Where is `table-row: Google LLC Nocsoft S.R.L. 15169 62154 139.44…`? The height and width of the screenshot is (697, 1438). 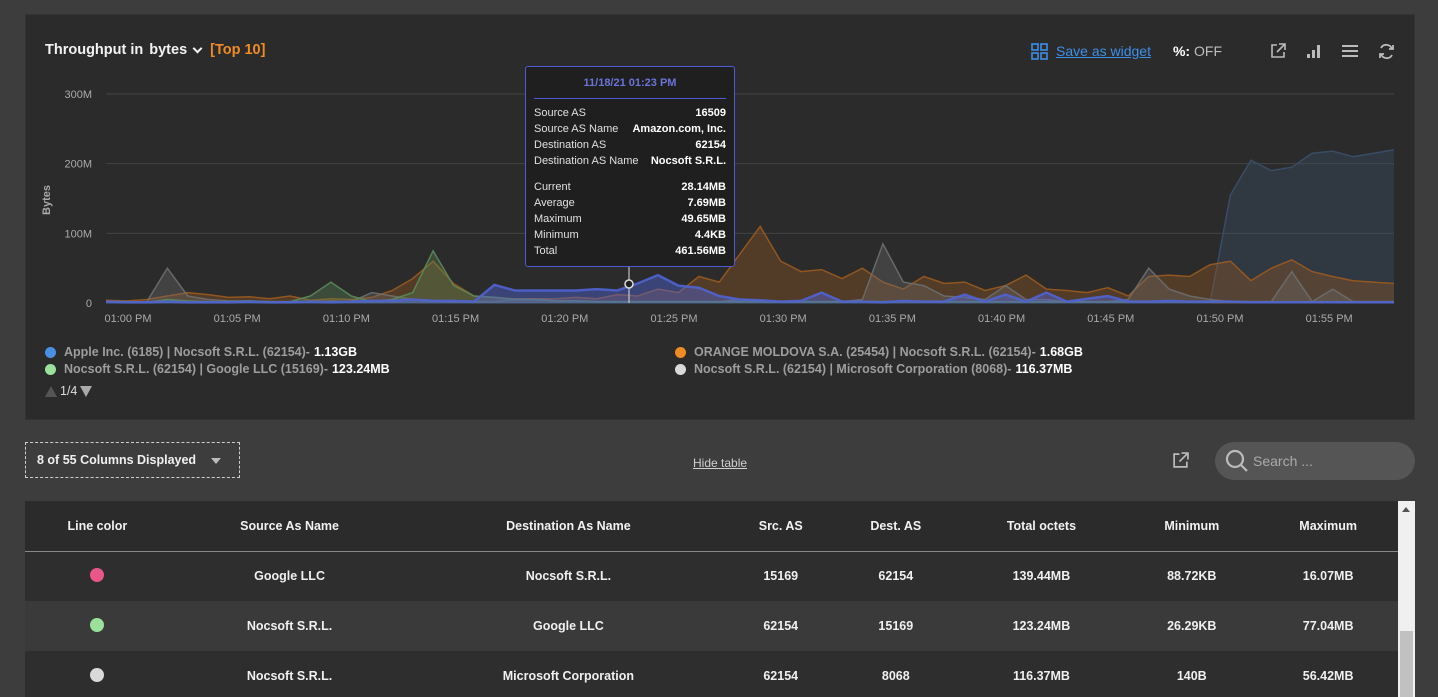
table-row: Google LLC Nocsoft S.R.L. 15169 62154 139.44… is located at coordinates (711, 576).